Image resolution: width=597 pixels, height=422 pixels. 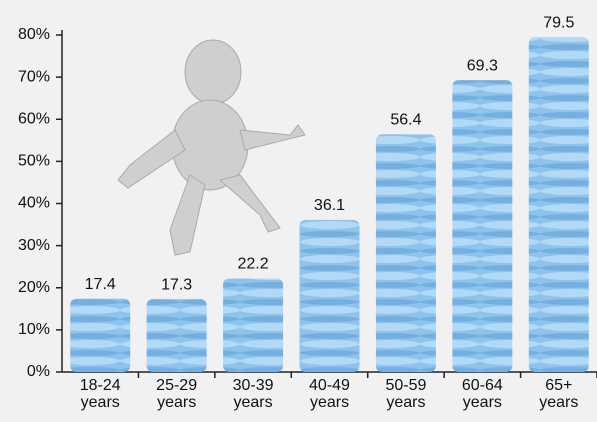 What do you see at coordinates (329, 394) in the screenshot?
I see `x-tick-label: 40-49 years` at bounding box center [329, 394].